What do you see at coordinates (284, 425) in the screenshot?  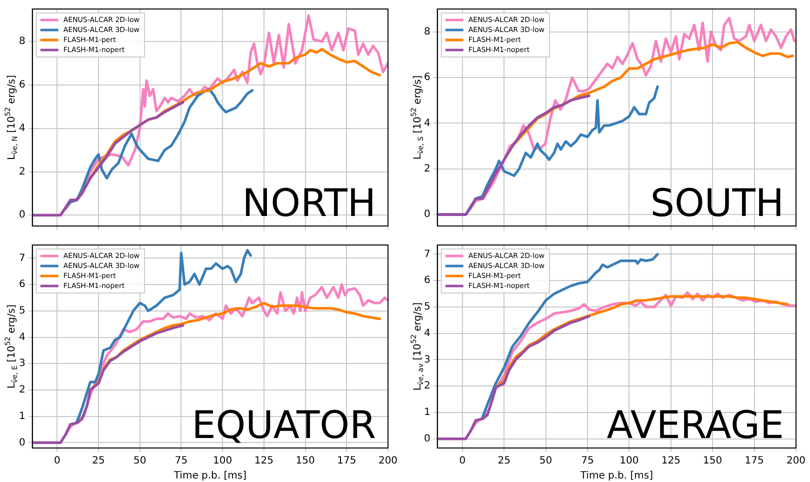 I see `annotation: EQUATOR` at bounding box center [284, 425].